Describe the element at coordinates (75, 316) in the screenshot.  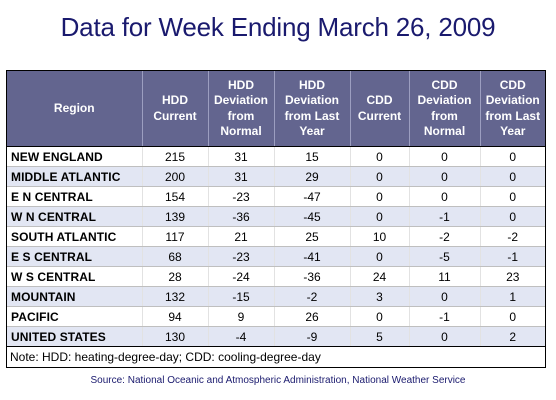
I see `region-cell: PACIFIC` at that location.